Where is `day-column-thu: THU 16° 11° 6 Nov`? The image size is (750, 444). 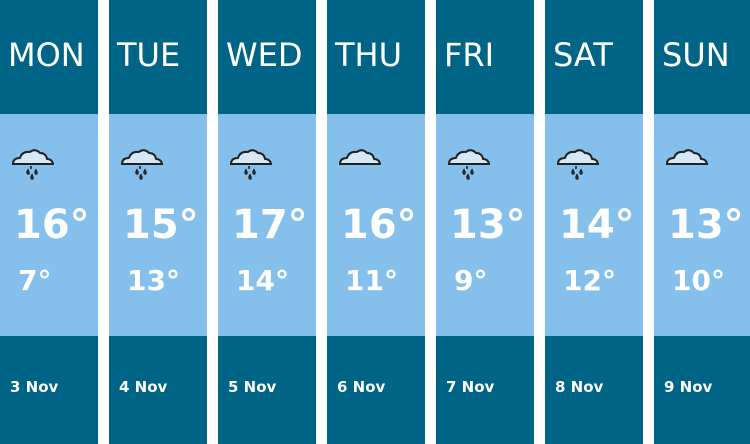
day-column-thu: THU 16° 11° 6 Nov is located at coordinates (376, 222).